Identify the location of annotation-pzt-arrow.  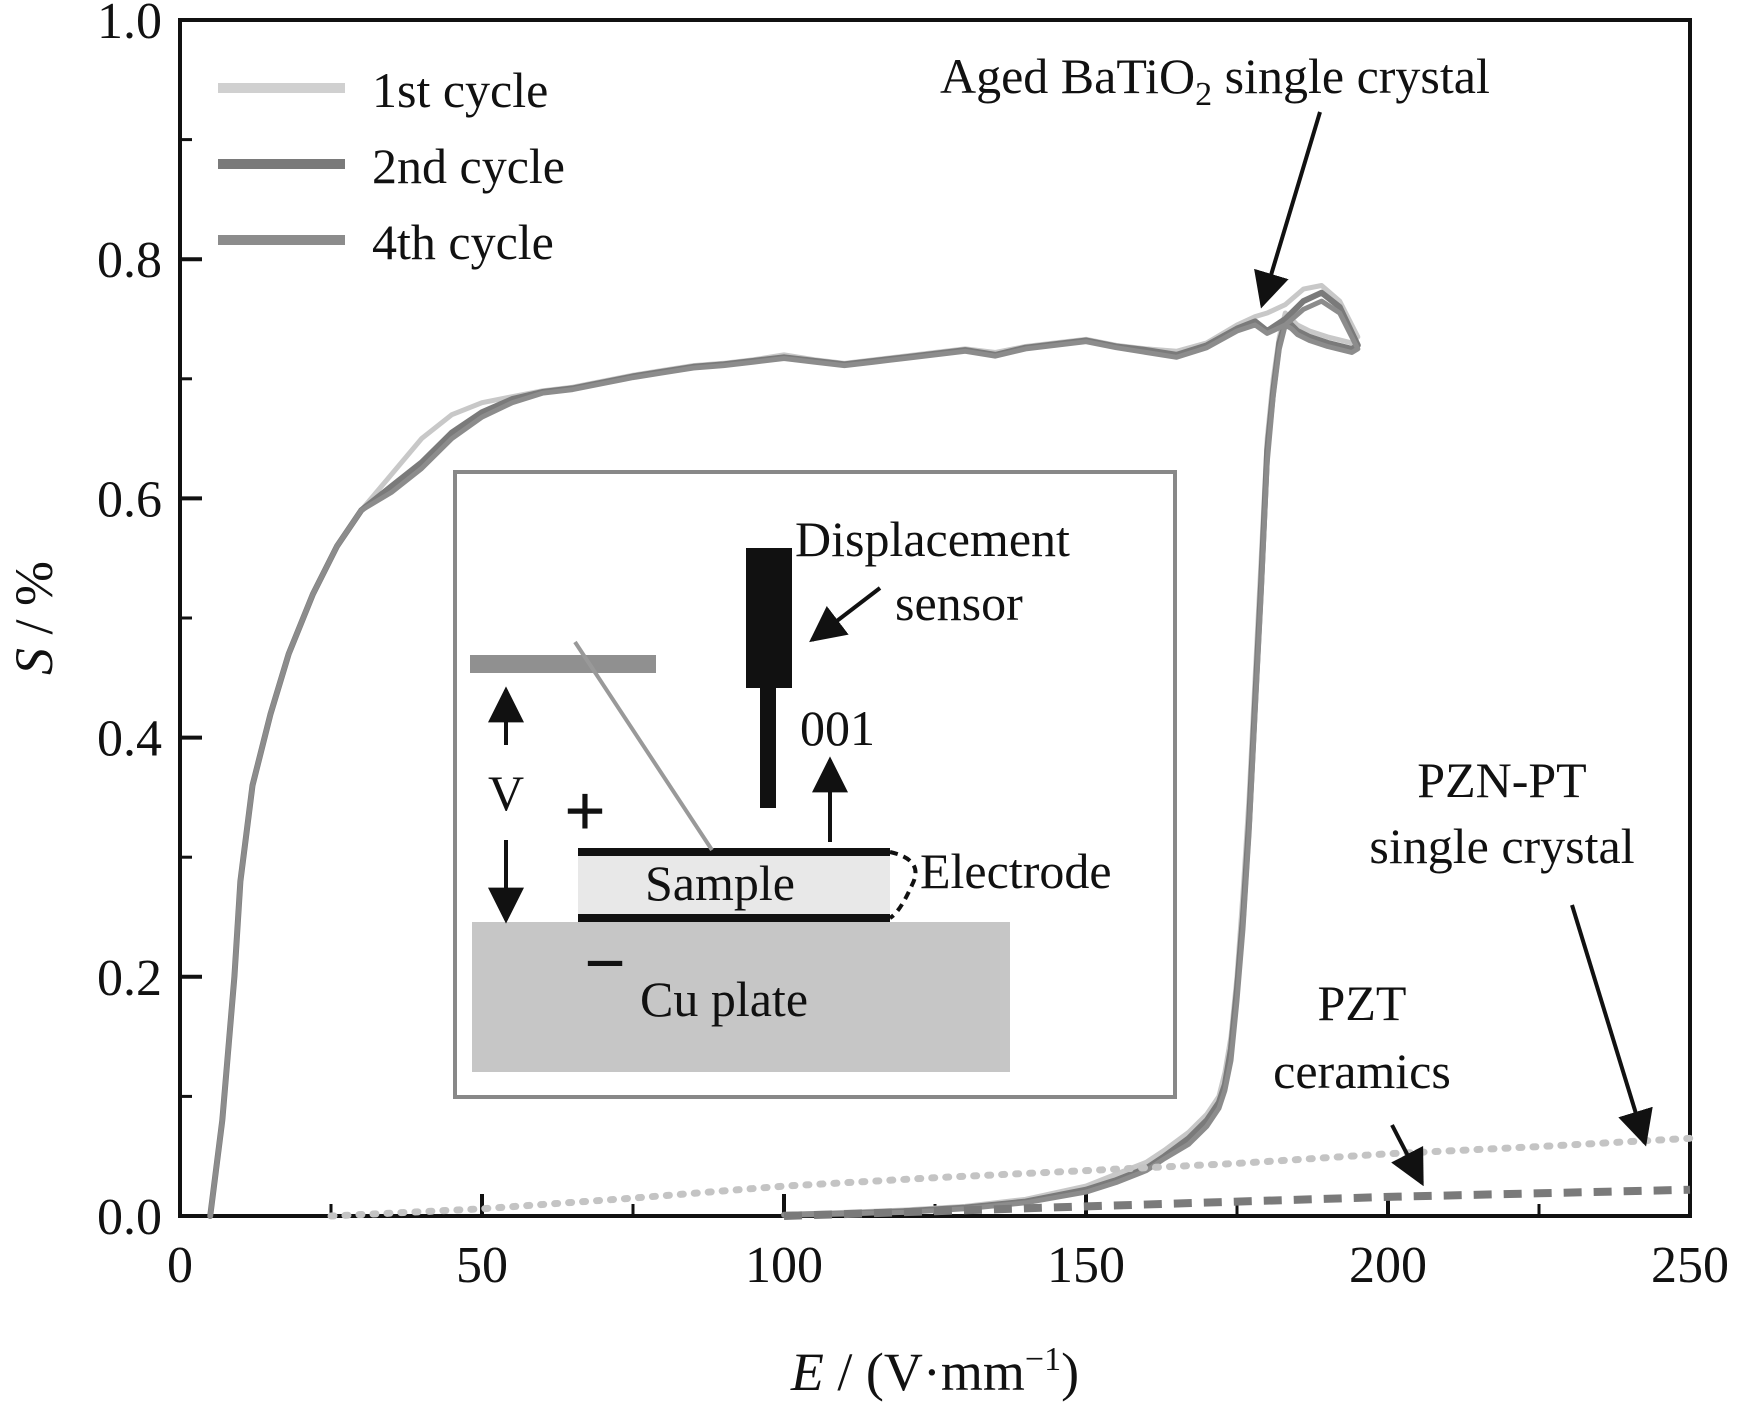
(1407, 1155).